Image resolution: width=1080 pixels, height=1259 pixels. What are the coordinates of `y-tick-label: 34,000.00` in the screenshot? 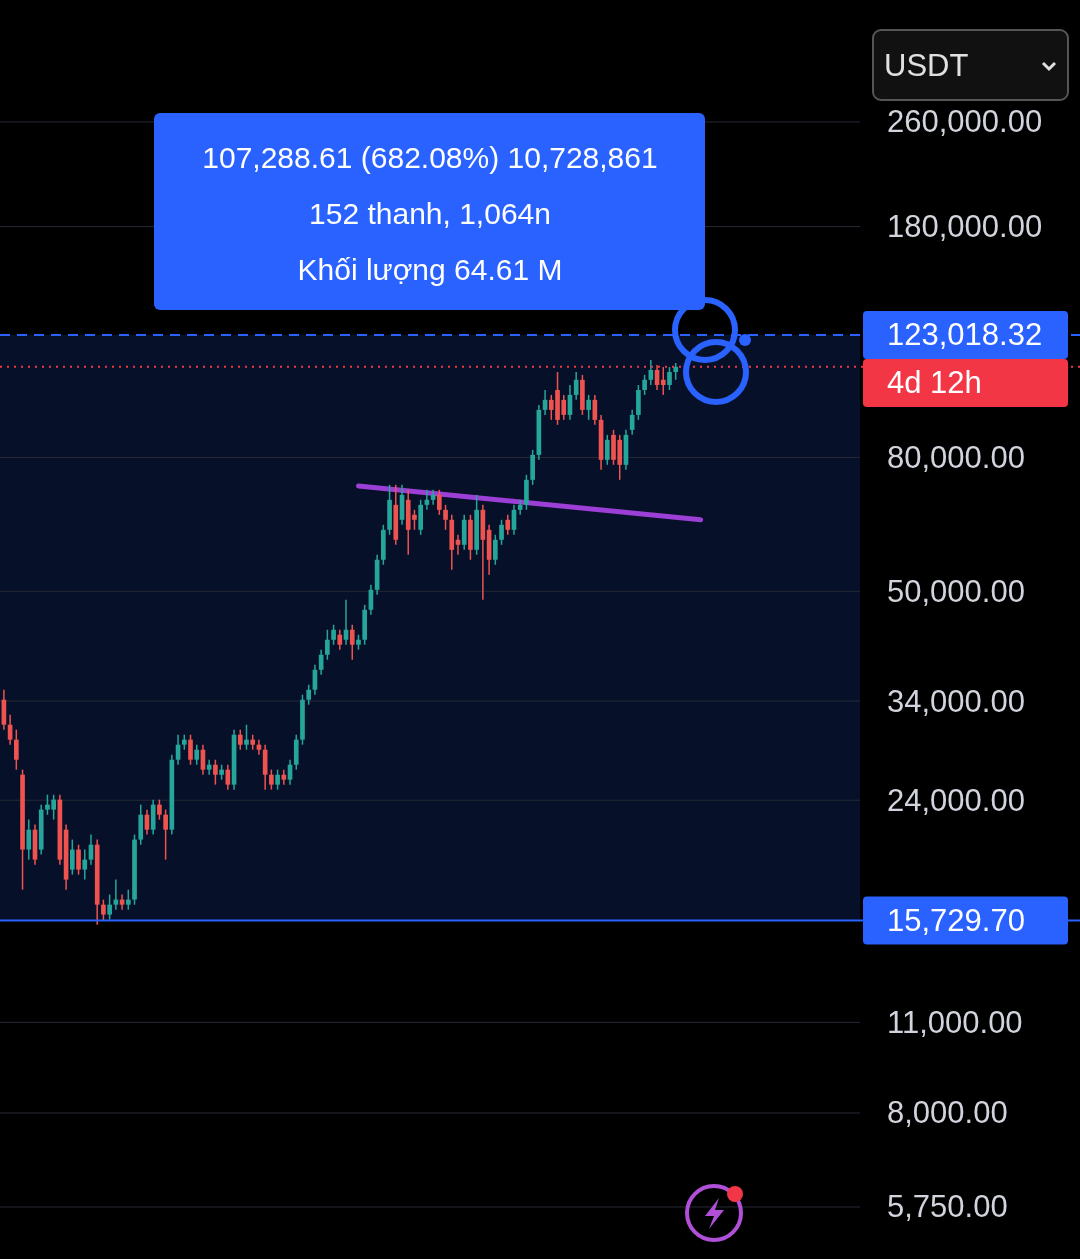 It's located at (956, 701).